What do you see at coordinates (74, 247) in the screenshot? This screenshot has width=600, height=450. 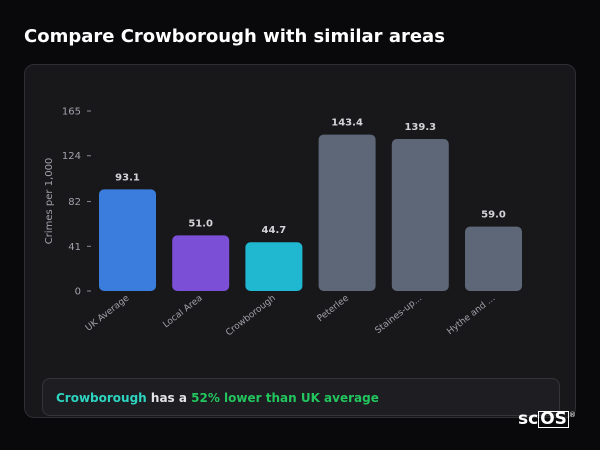 I see `y-tick-label: 41` at bounding box center [74, 247].